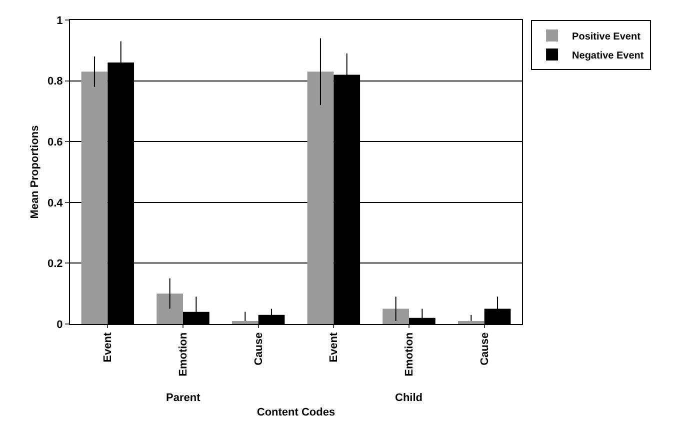 The height and width of the screenshot is (444, 687). Describe the element at coordinates (183, 398) in the screenshot. I see `text: Parent` at that location.